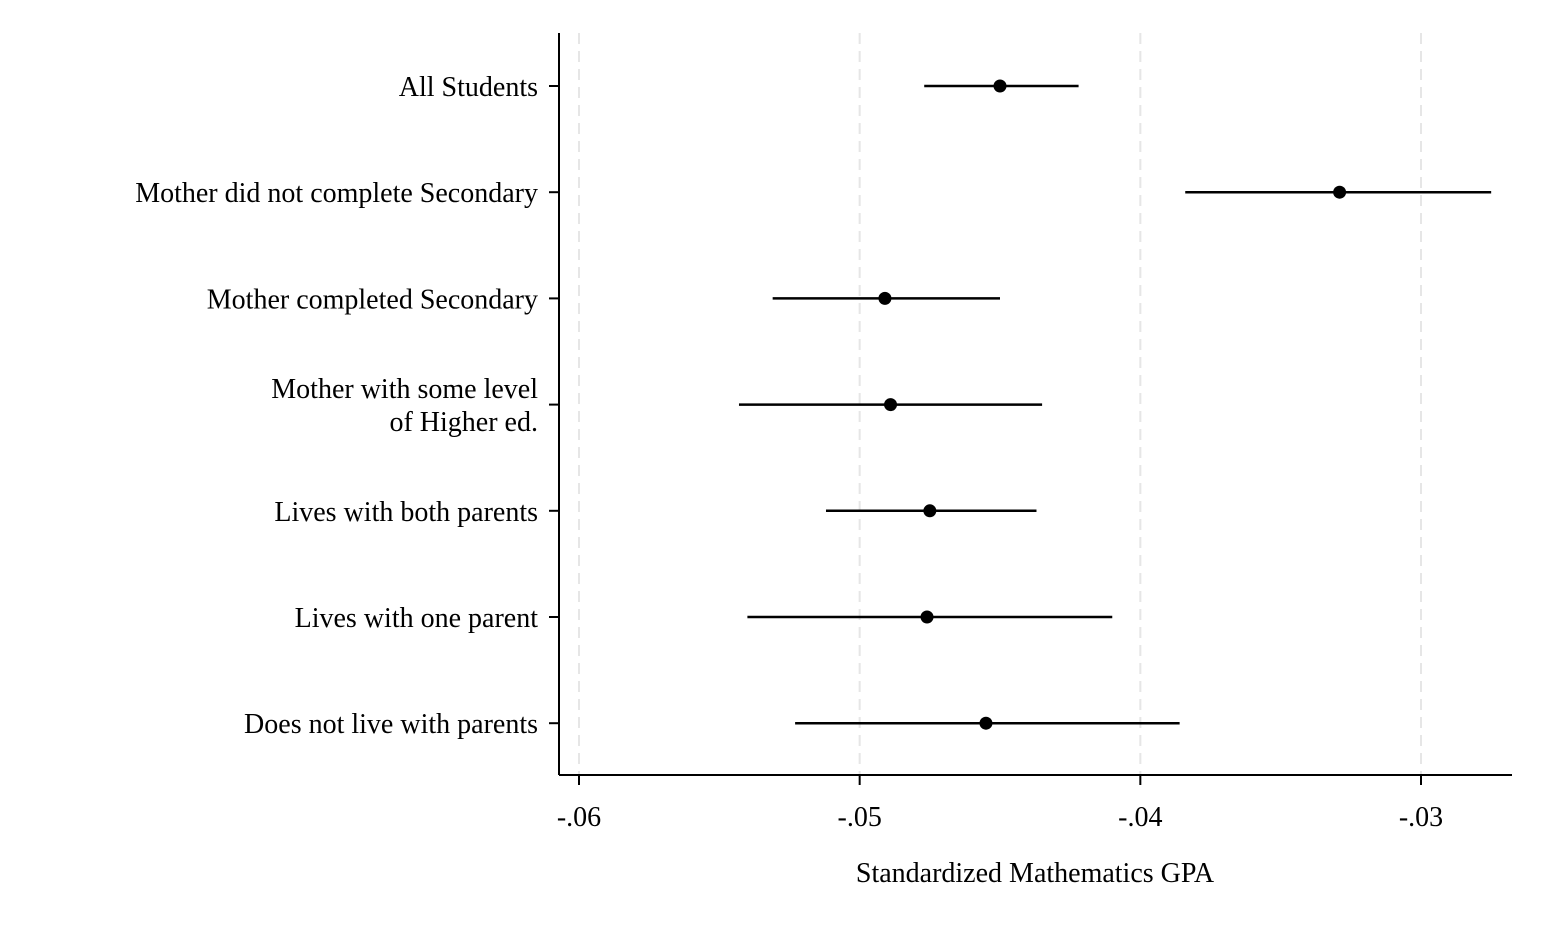  I want to click on x-tick-label: -.06, so click(579, 817).